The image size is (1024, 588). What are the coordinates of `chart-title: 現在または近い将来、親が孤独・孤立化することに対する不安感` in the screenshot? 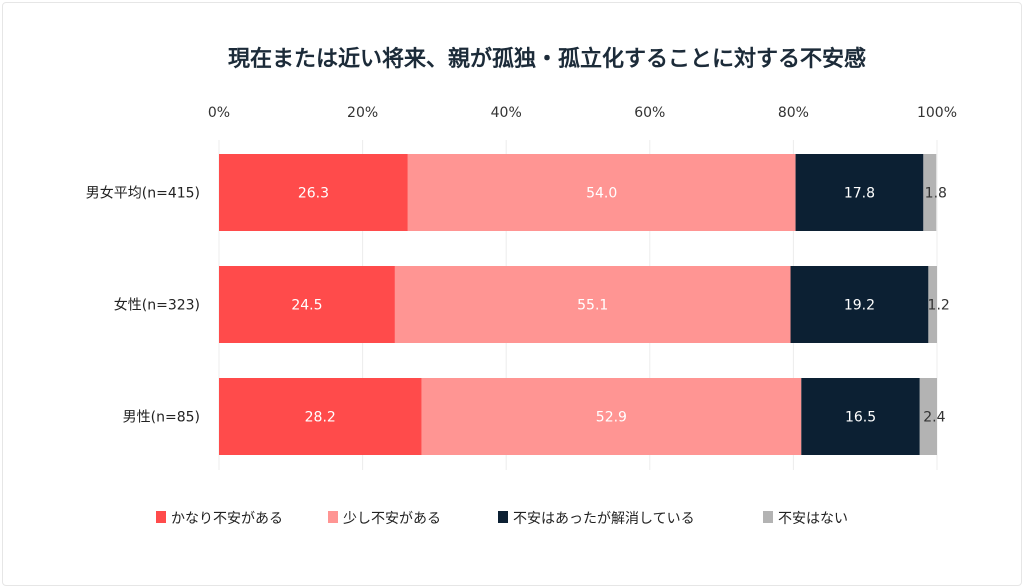 It's located at (547, 59).